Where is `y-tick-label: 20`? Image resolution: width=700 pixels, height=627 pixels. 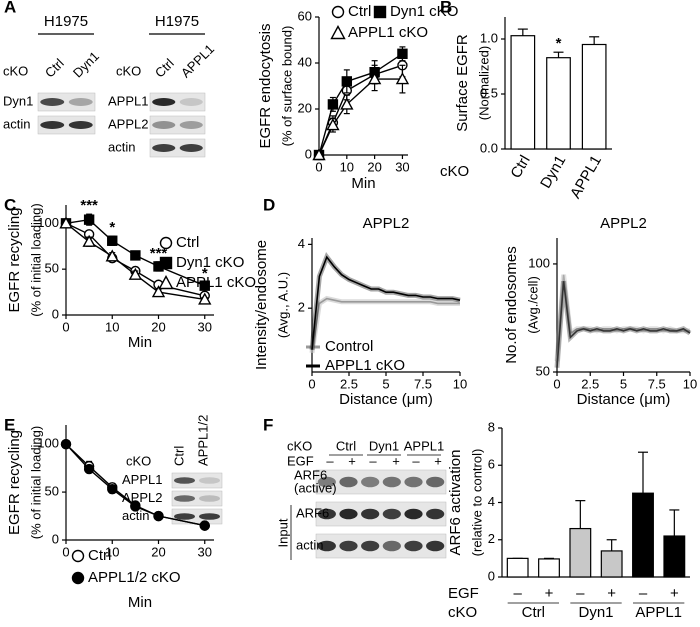 y-tick-label: 20 is located at coordinates (305, 107).